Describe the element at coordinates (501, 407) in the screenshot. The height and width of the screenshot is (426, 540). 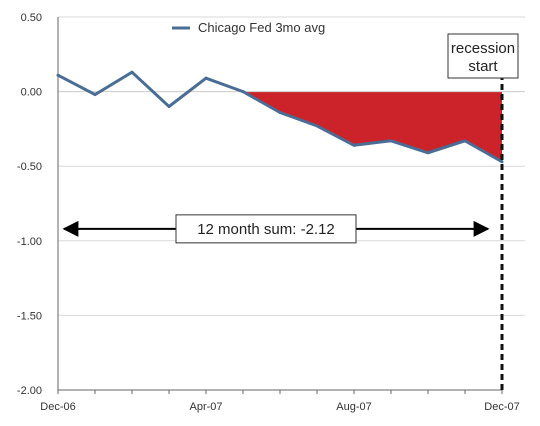
I see `x-tick-label: Dec-07` at that location.